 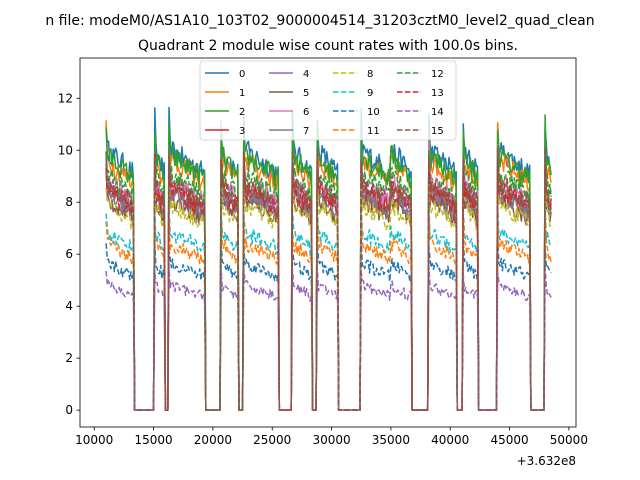 I want to click on x-tick-label: 45000, so click(x=509, y=440).